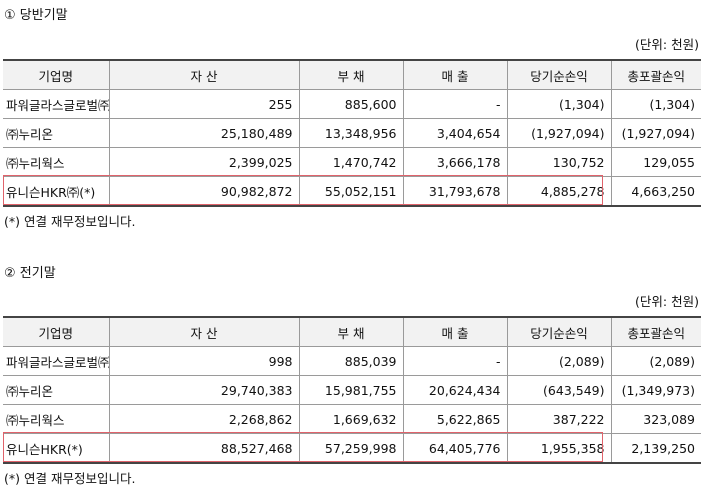 The image size is (709, 495). What do you see at coordinates (204, 419) in the screenshot?
I see `assets-value: 2,268,862` at bounding box center [204, 419].